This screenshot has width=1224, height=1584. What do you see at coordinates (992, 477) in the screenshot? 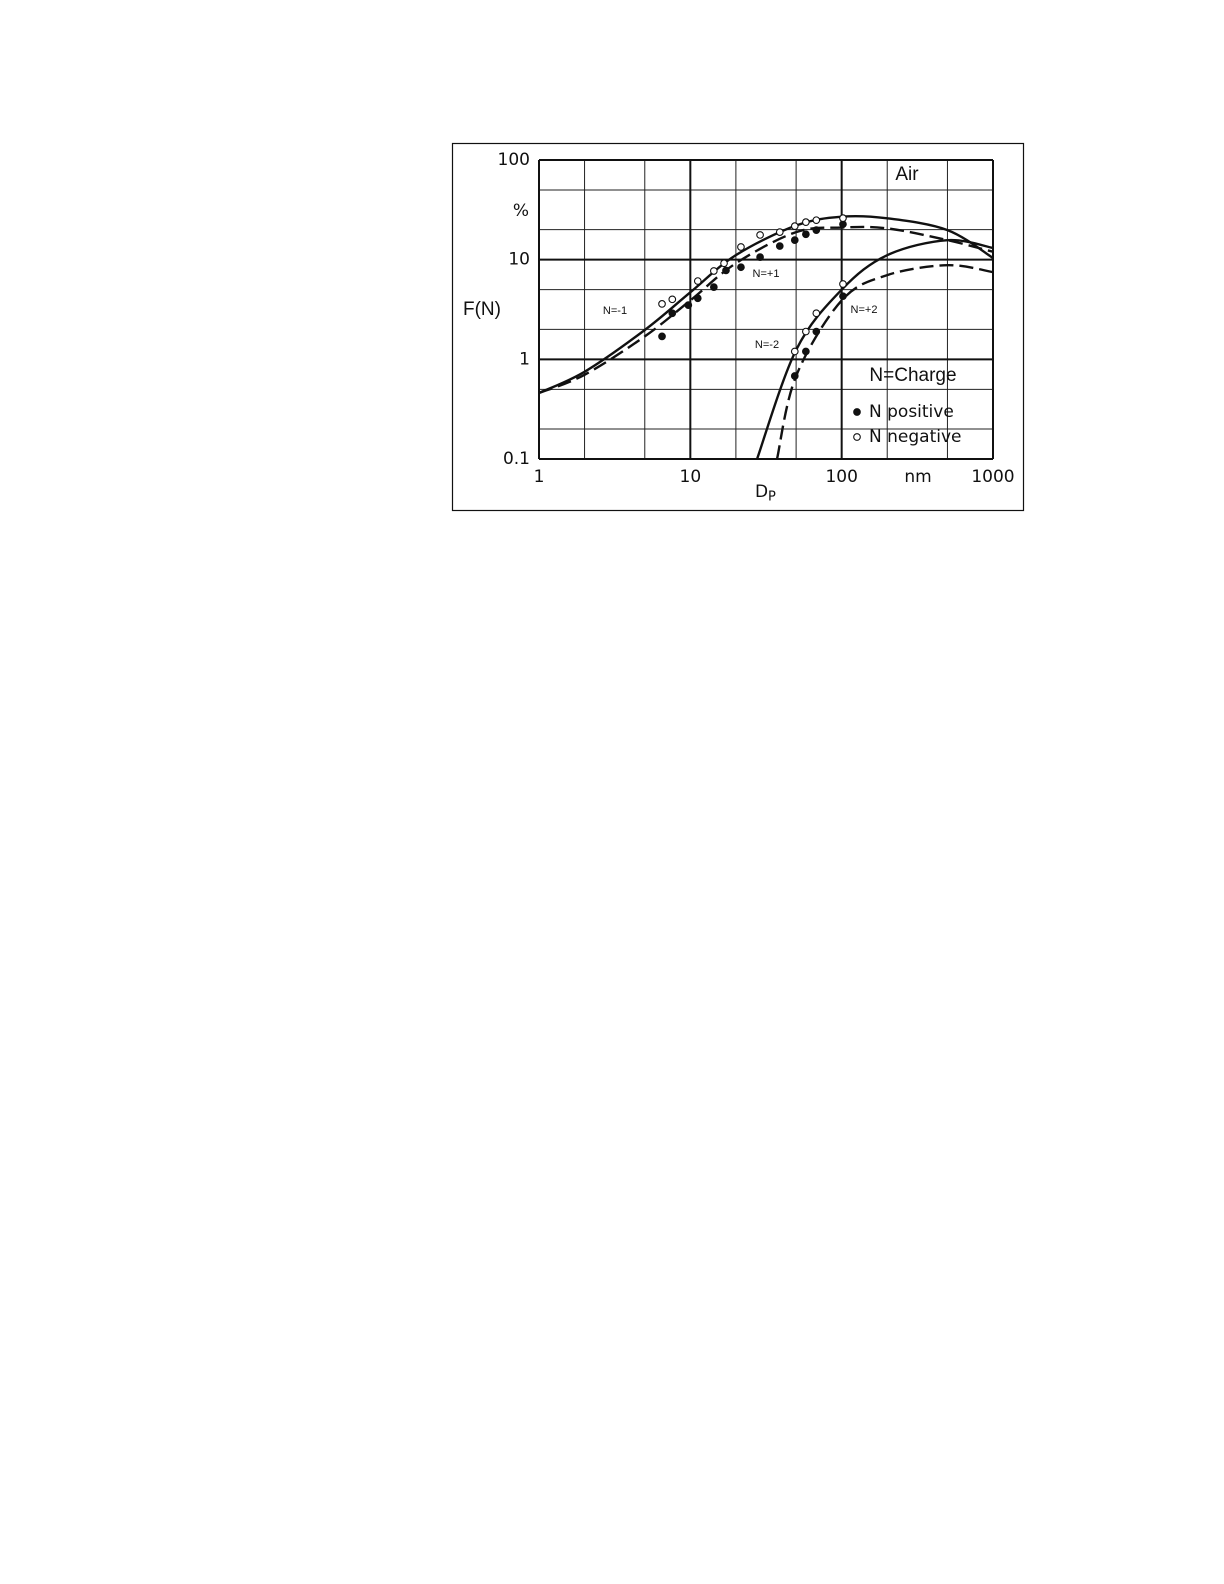
I see `x-tick-label: 1000` at bounding box center [992, 477].